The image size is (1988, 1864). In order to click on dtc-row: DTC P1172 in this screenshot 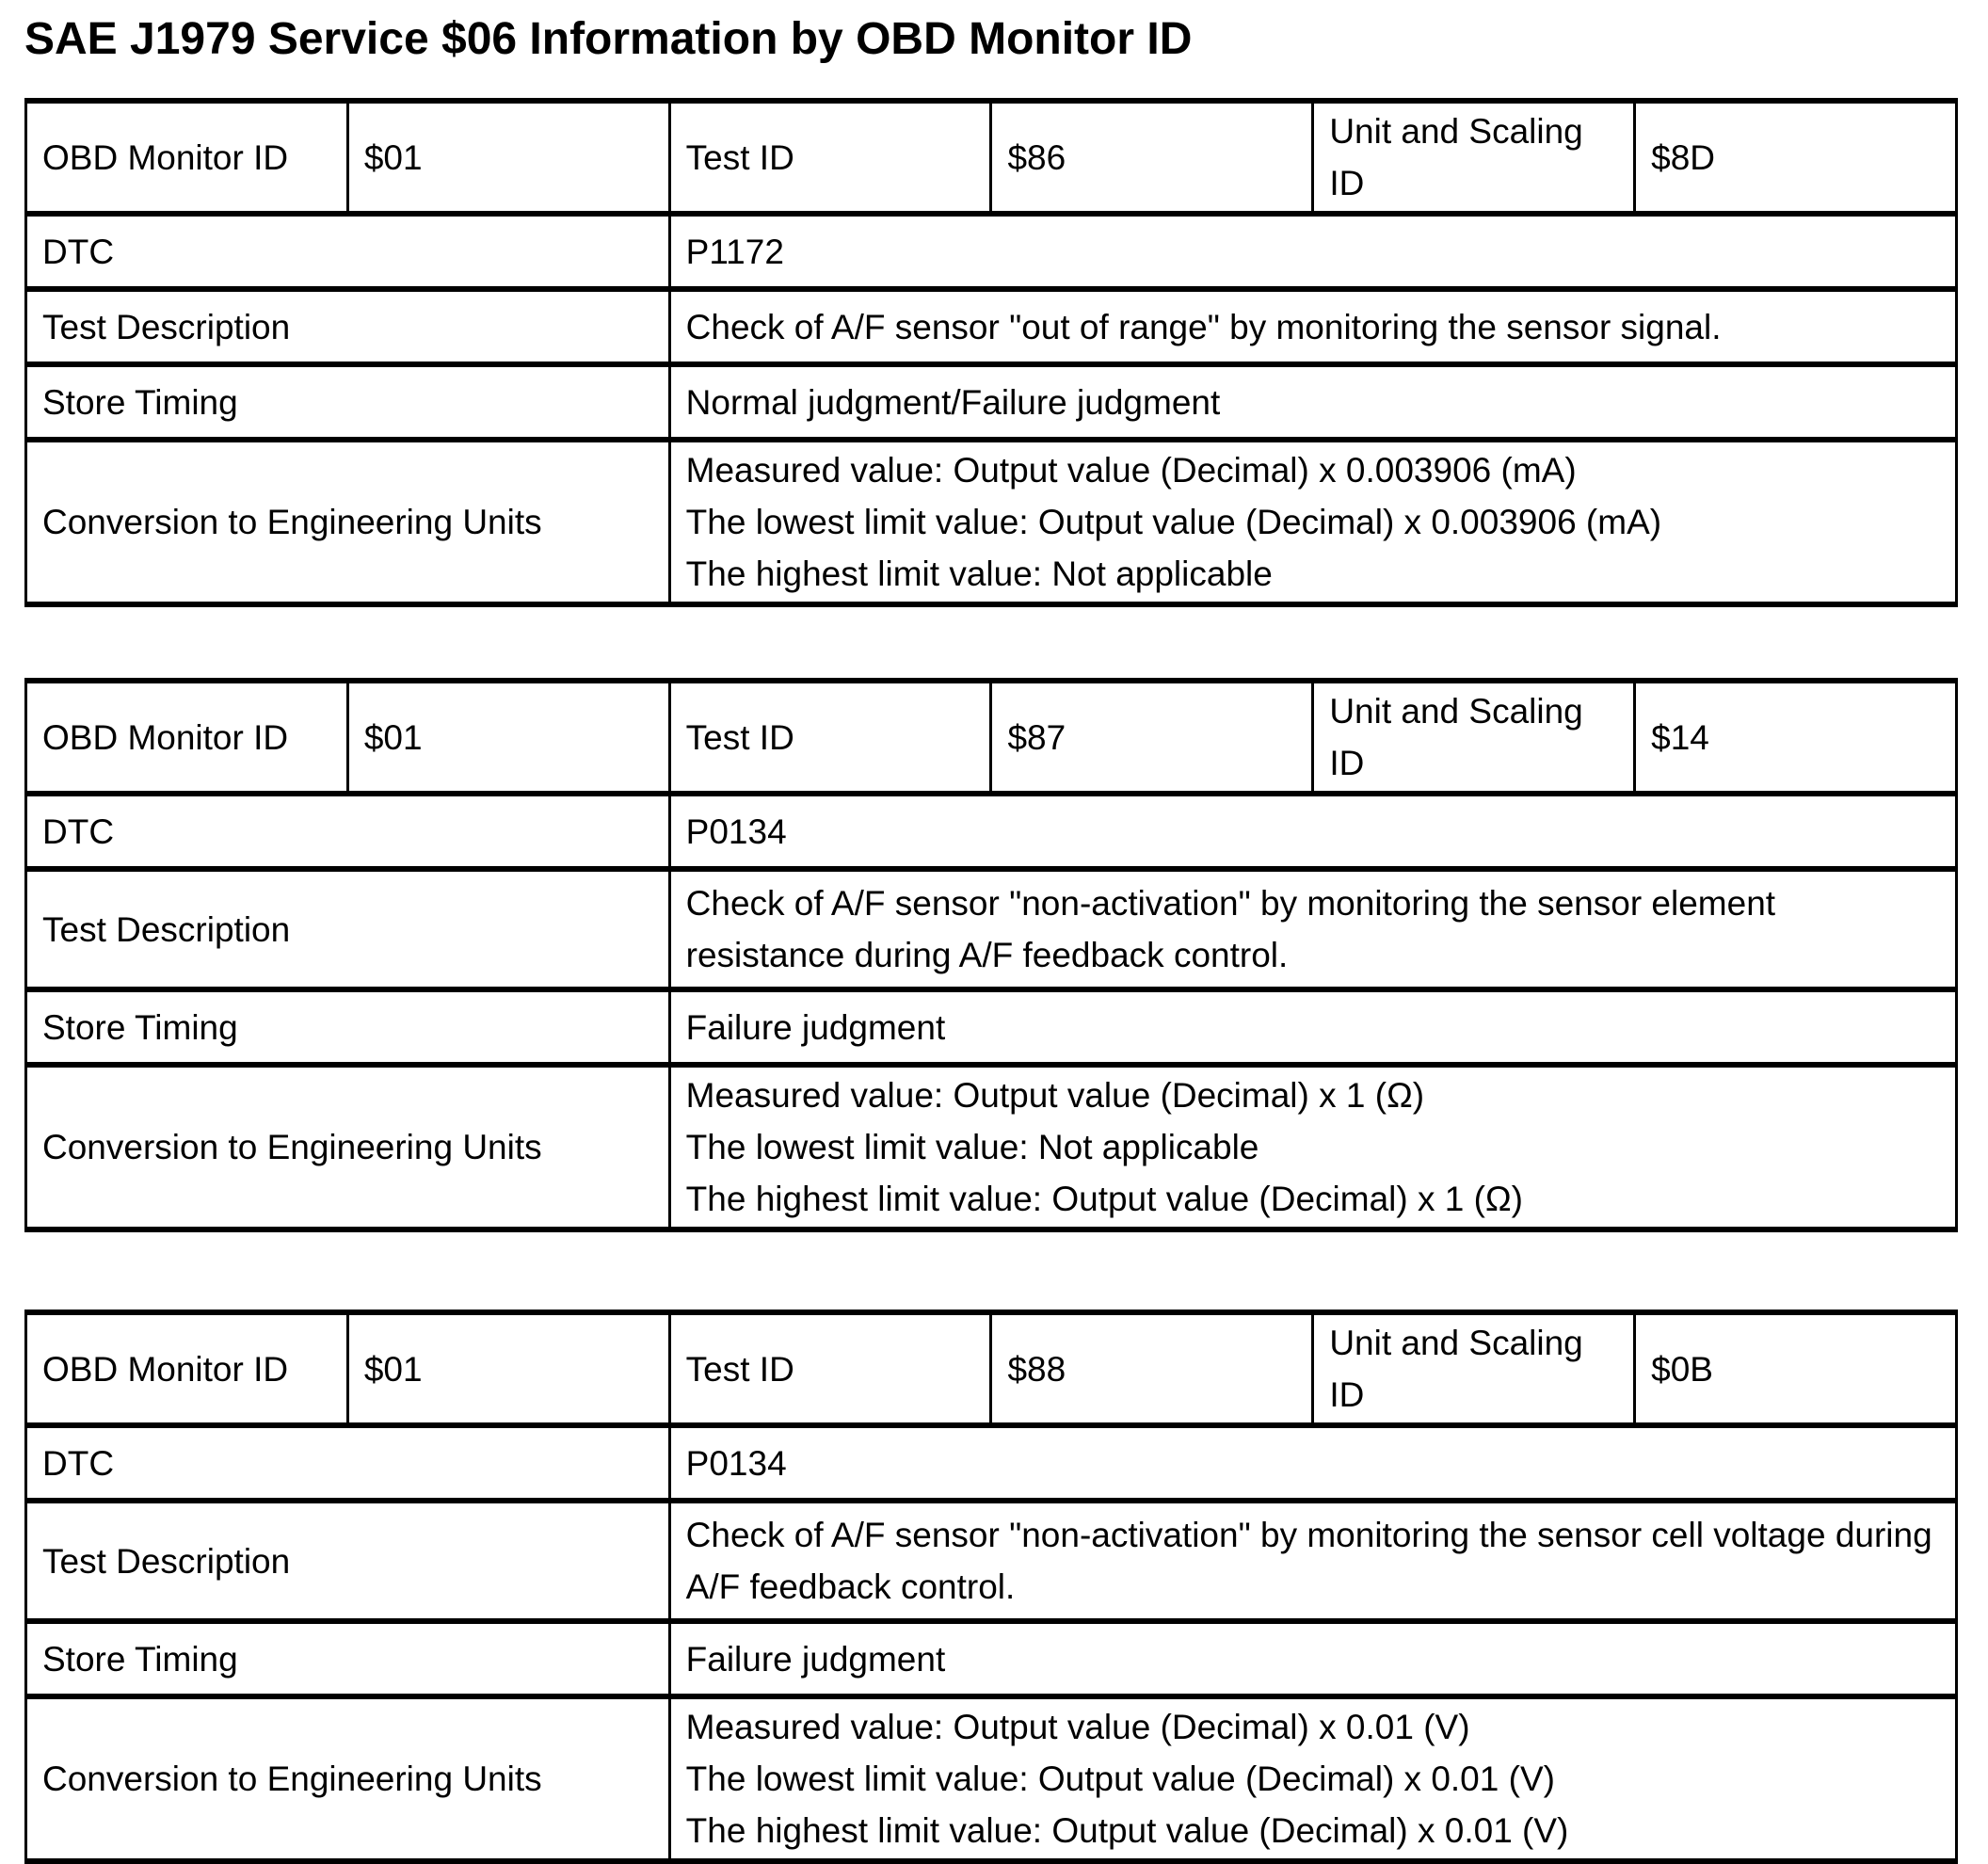, I will do `click(992, 252)`.